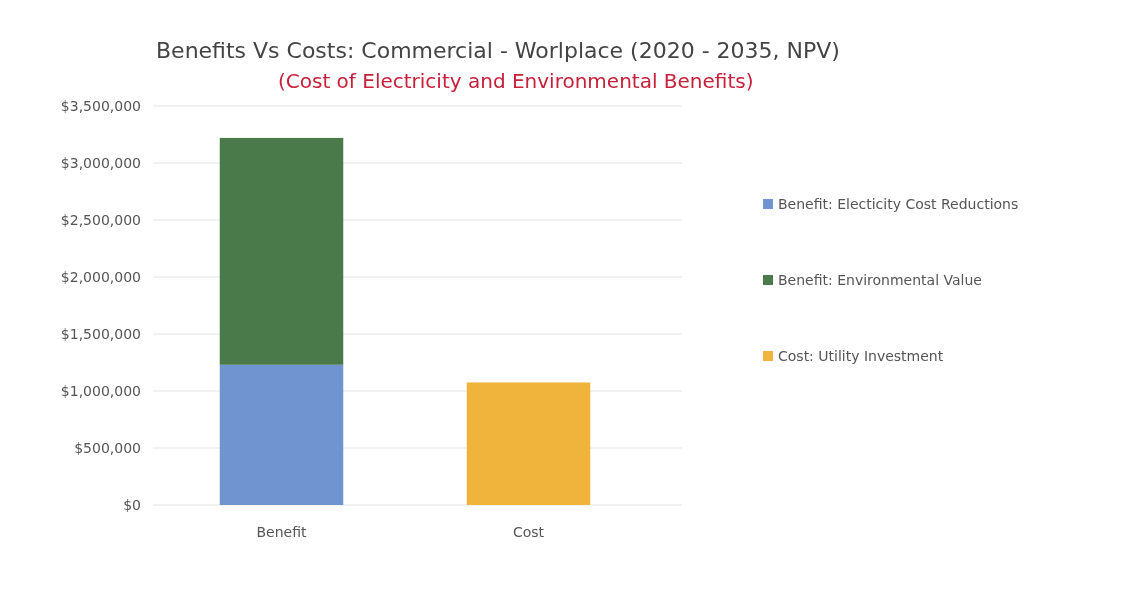  What do you see at coordinates (880, 280) in the screenshot?
I see `legend-label: Benefit: Environmental Value` at bounding box center [880, 280].